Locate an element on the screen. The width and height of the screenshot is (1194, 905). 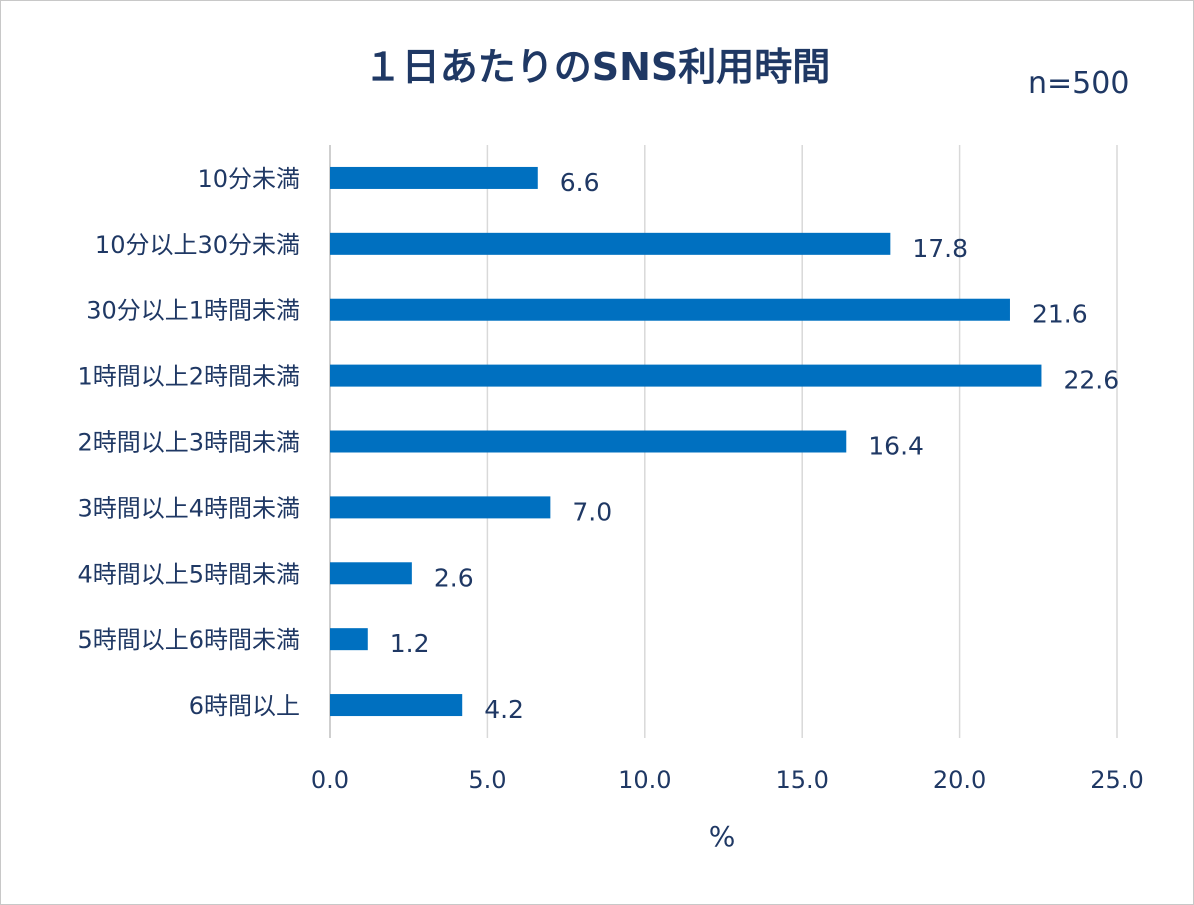
x-tick-labels: 0.0 5.0 10.0 15.0 20.0 25.0 is located at coordinates (727, 780).